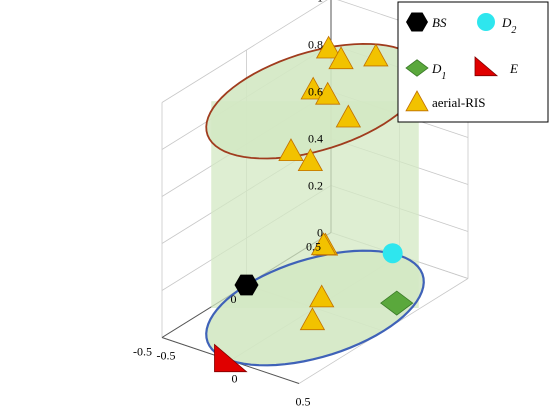  What do you see at coordinates (234, 299) in the screenshot?
I see `y-tick-label: 0` at bounding box center [234, 299].